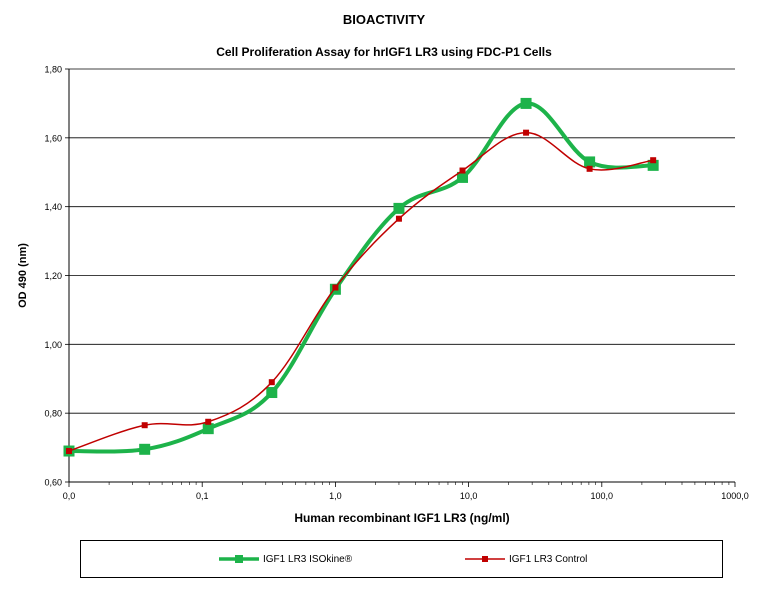 This screenshot has width=768, height=601. I want to click on x-tick-label: 1,0, so click(335, 496).